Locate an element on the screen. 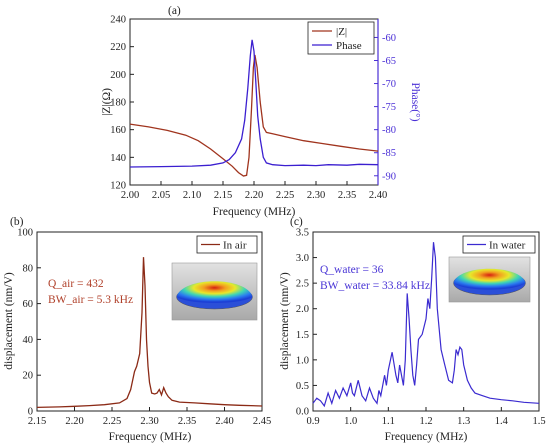  panel-c-left-y-tick-label: 1.5 is located at coordinates (302, 335).